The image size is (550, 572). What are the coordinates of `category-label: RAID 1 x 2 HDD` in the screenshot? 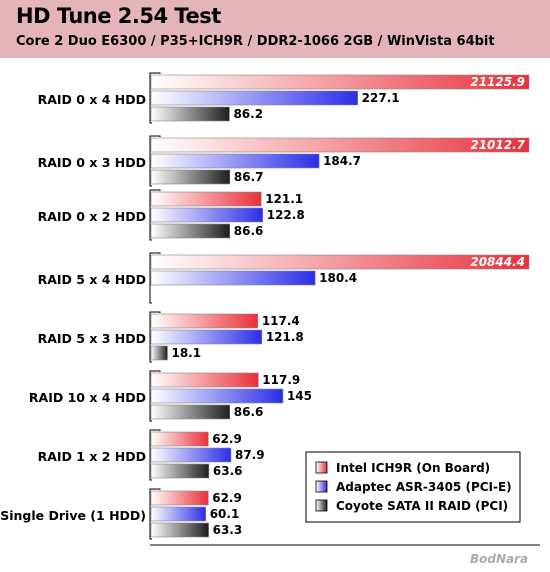 It's located at (92, 456).